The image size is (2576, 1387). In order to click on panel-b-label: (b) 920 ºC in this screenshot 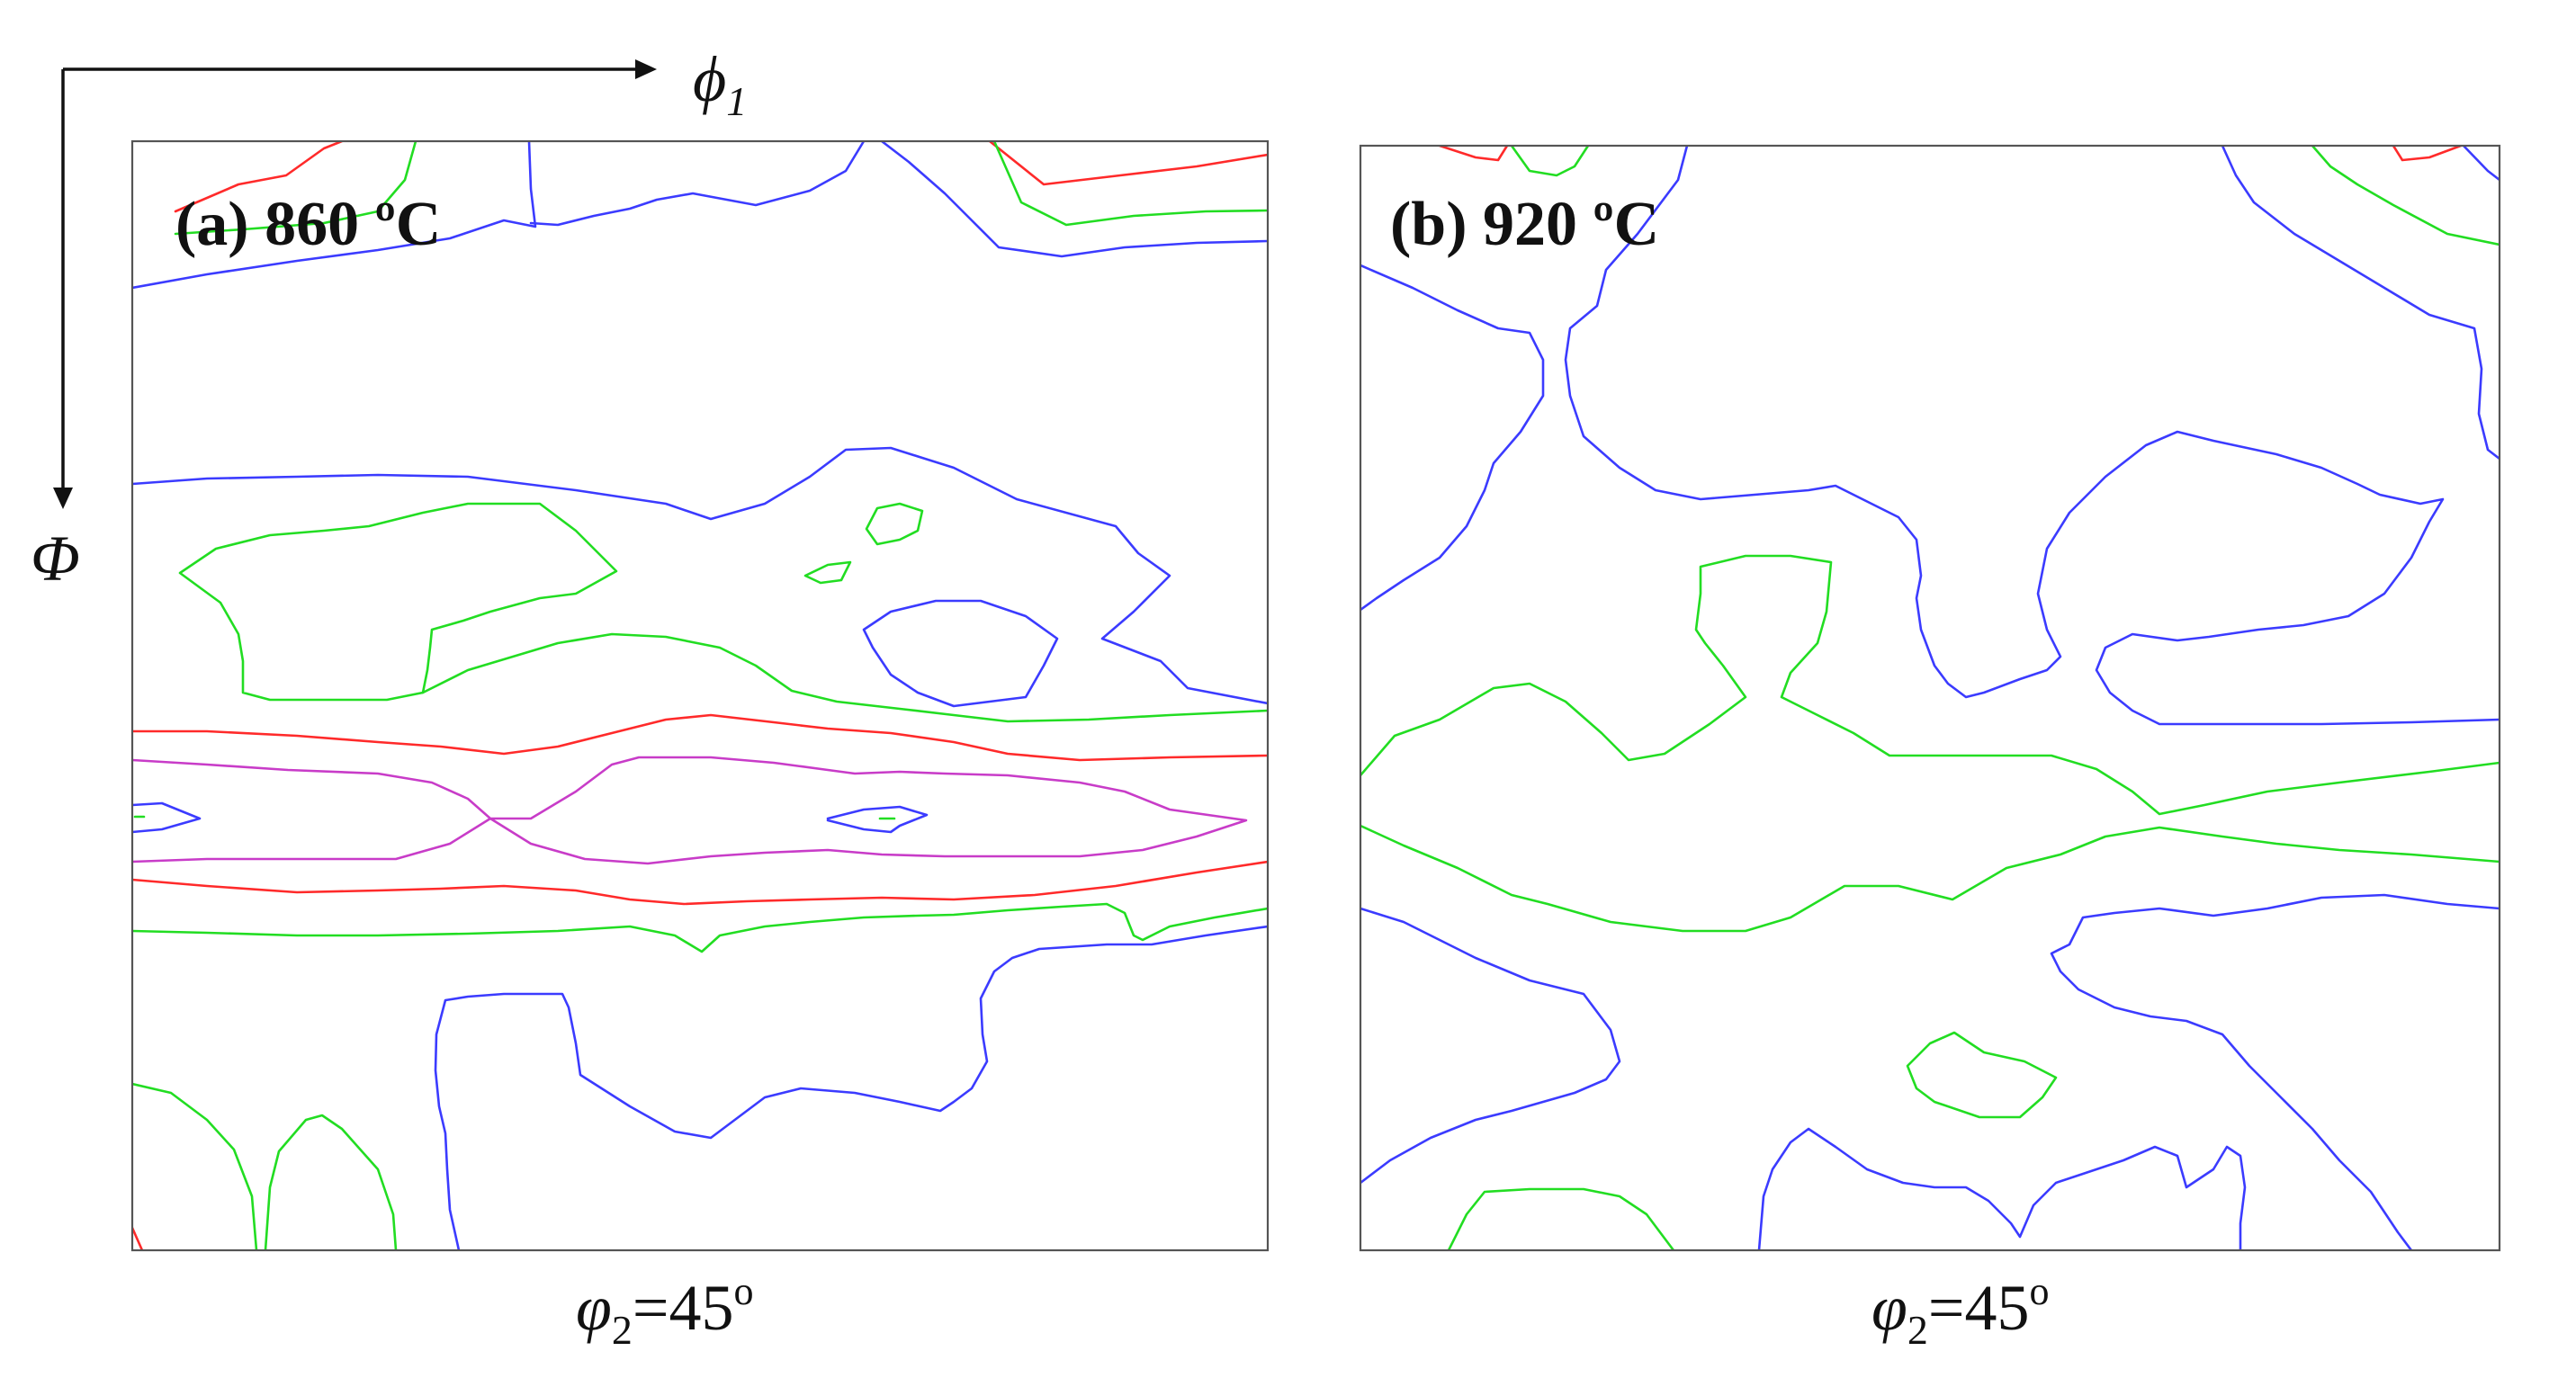, I will do `click(1524, 225)`.